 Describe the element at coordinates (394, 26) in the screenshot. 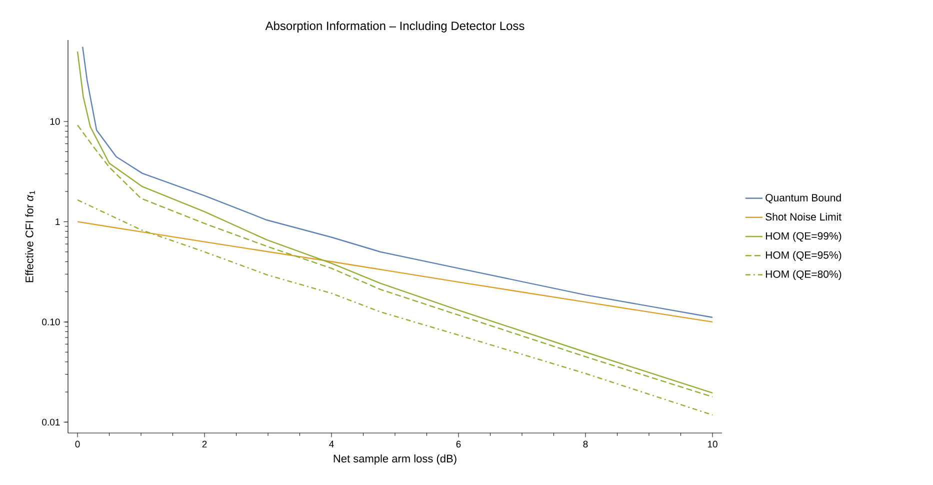

I see `chart-title: Absorption Information – Including Detector Loss` at that location.